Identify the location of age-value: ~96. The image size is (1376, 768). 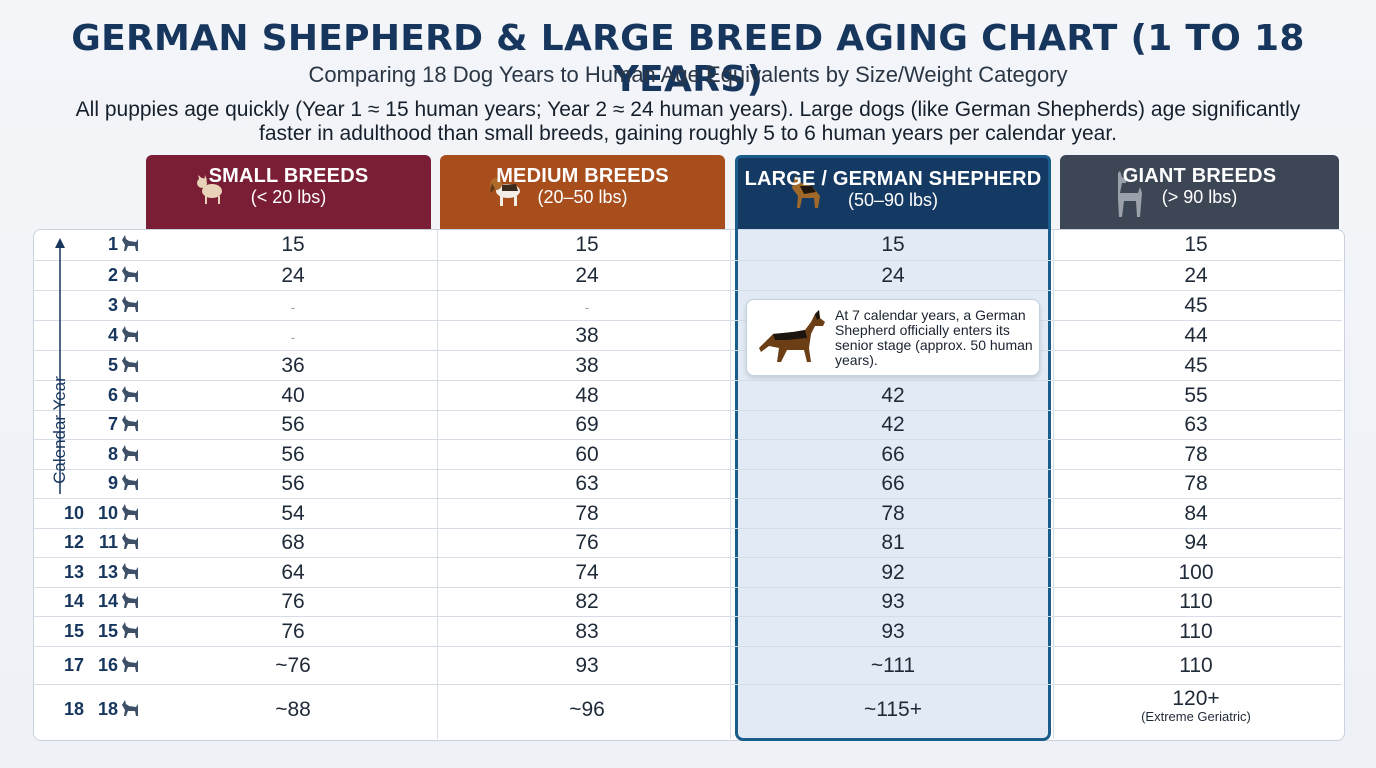
(587, 709).